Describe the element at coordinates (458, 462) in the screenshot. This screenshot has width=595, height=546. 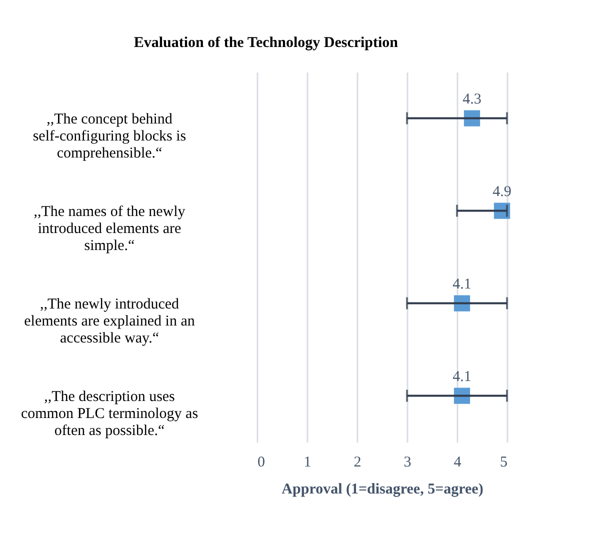
I see `x-tick-label: 4` at that location.